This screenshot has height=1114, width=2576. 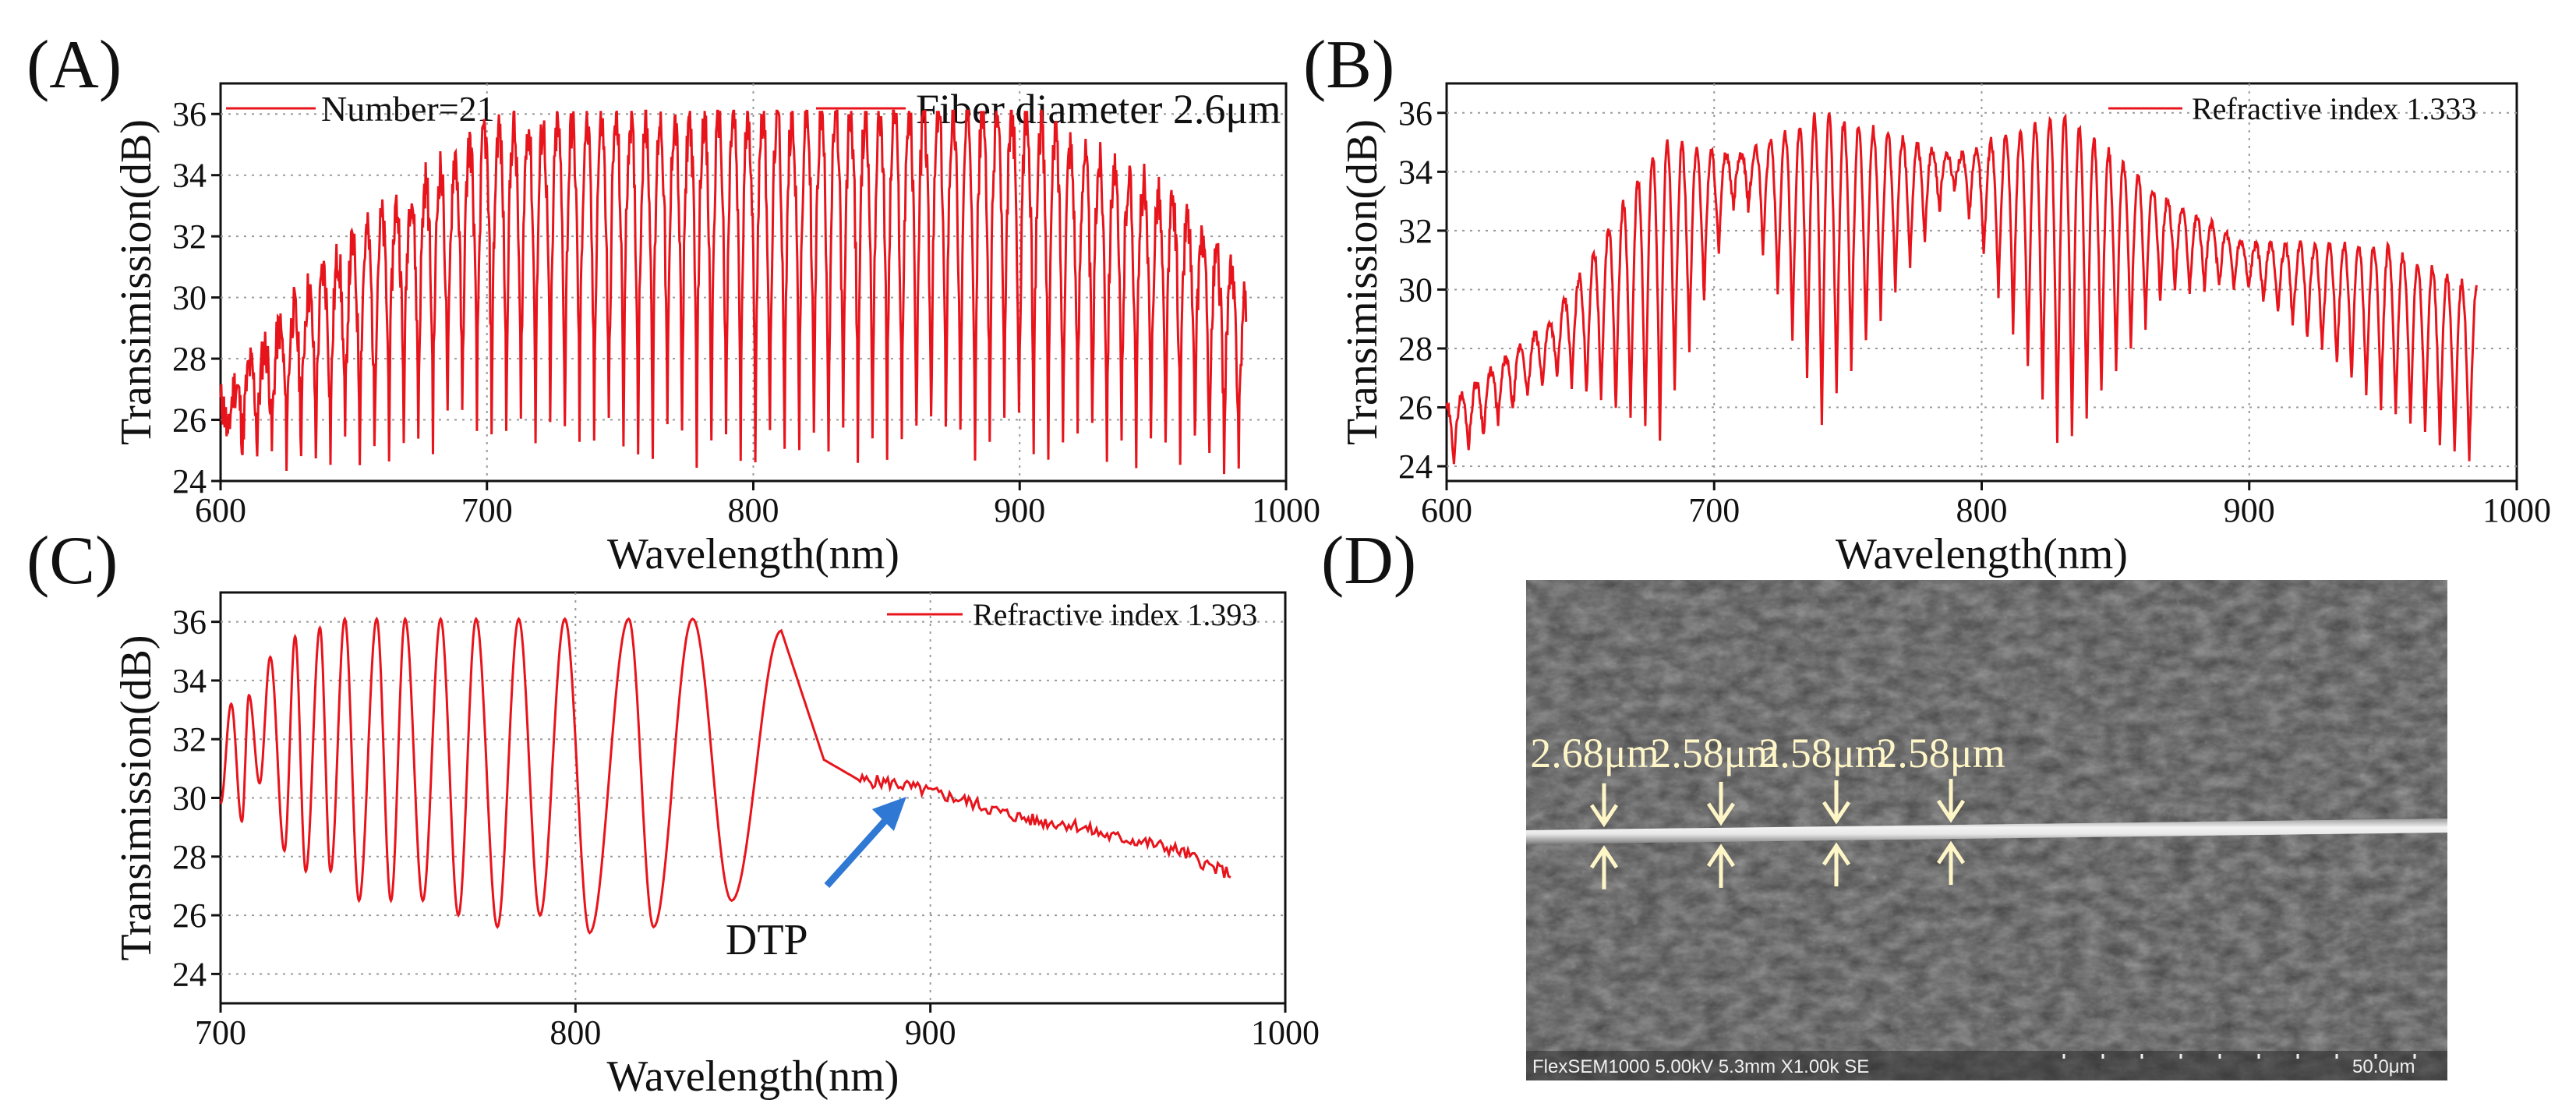 I want to click on chart-b-ylabel: Transimission(dB), so click(x=1362, y=282).